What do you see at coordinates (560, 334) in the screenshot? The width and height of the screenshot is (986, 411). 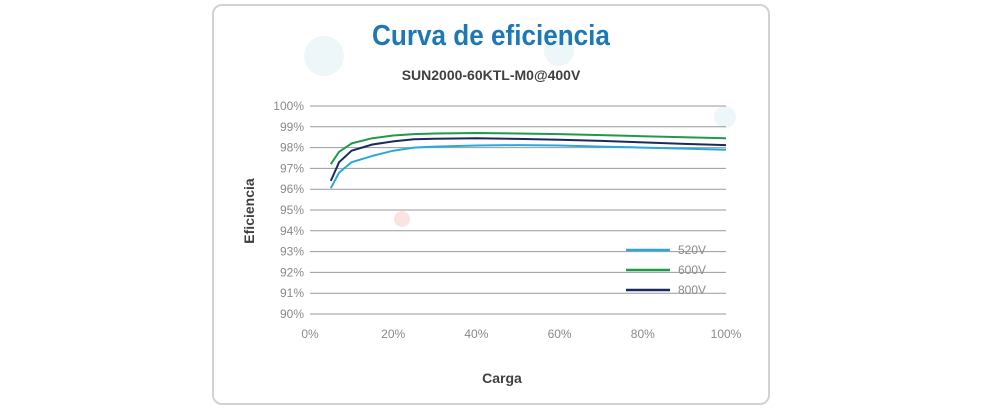 I see `x-tick-label: 60%` at bounding box center [560, 334].